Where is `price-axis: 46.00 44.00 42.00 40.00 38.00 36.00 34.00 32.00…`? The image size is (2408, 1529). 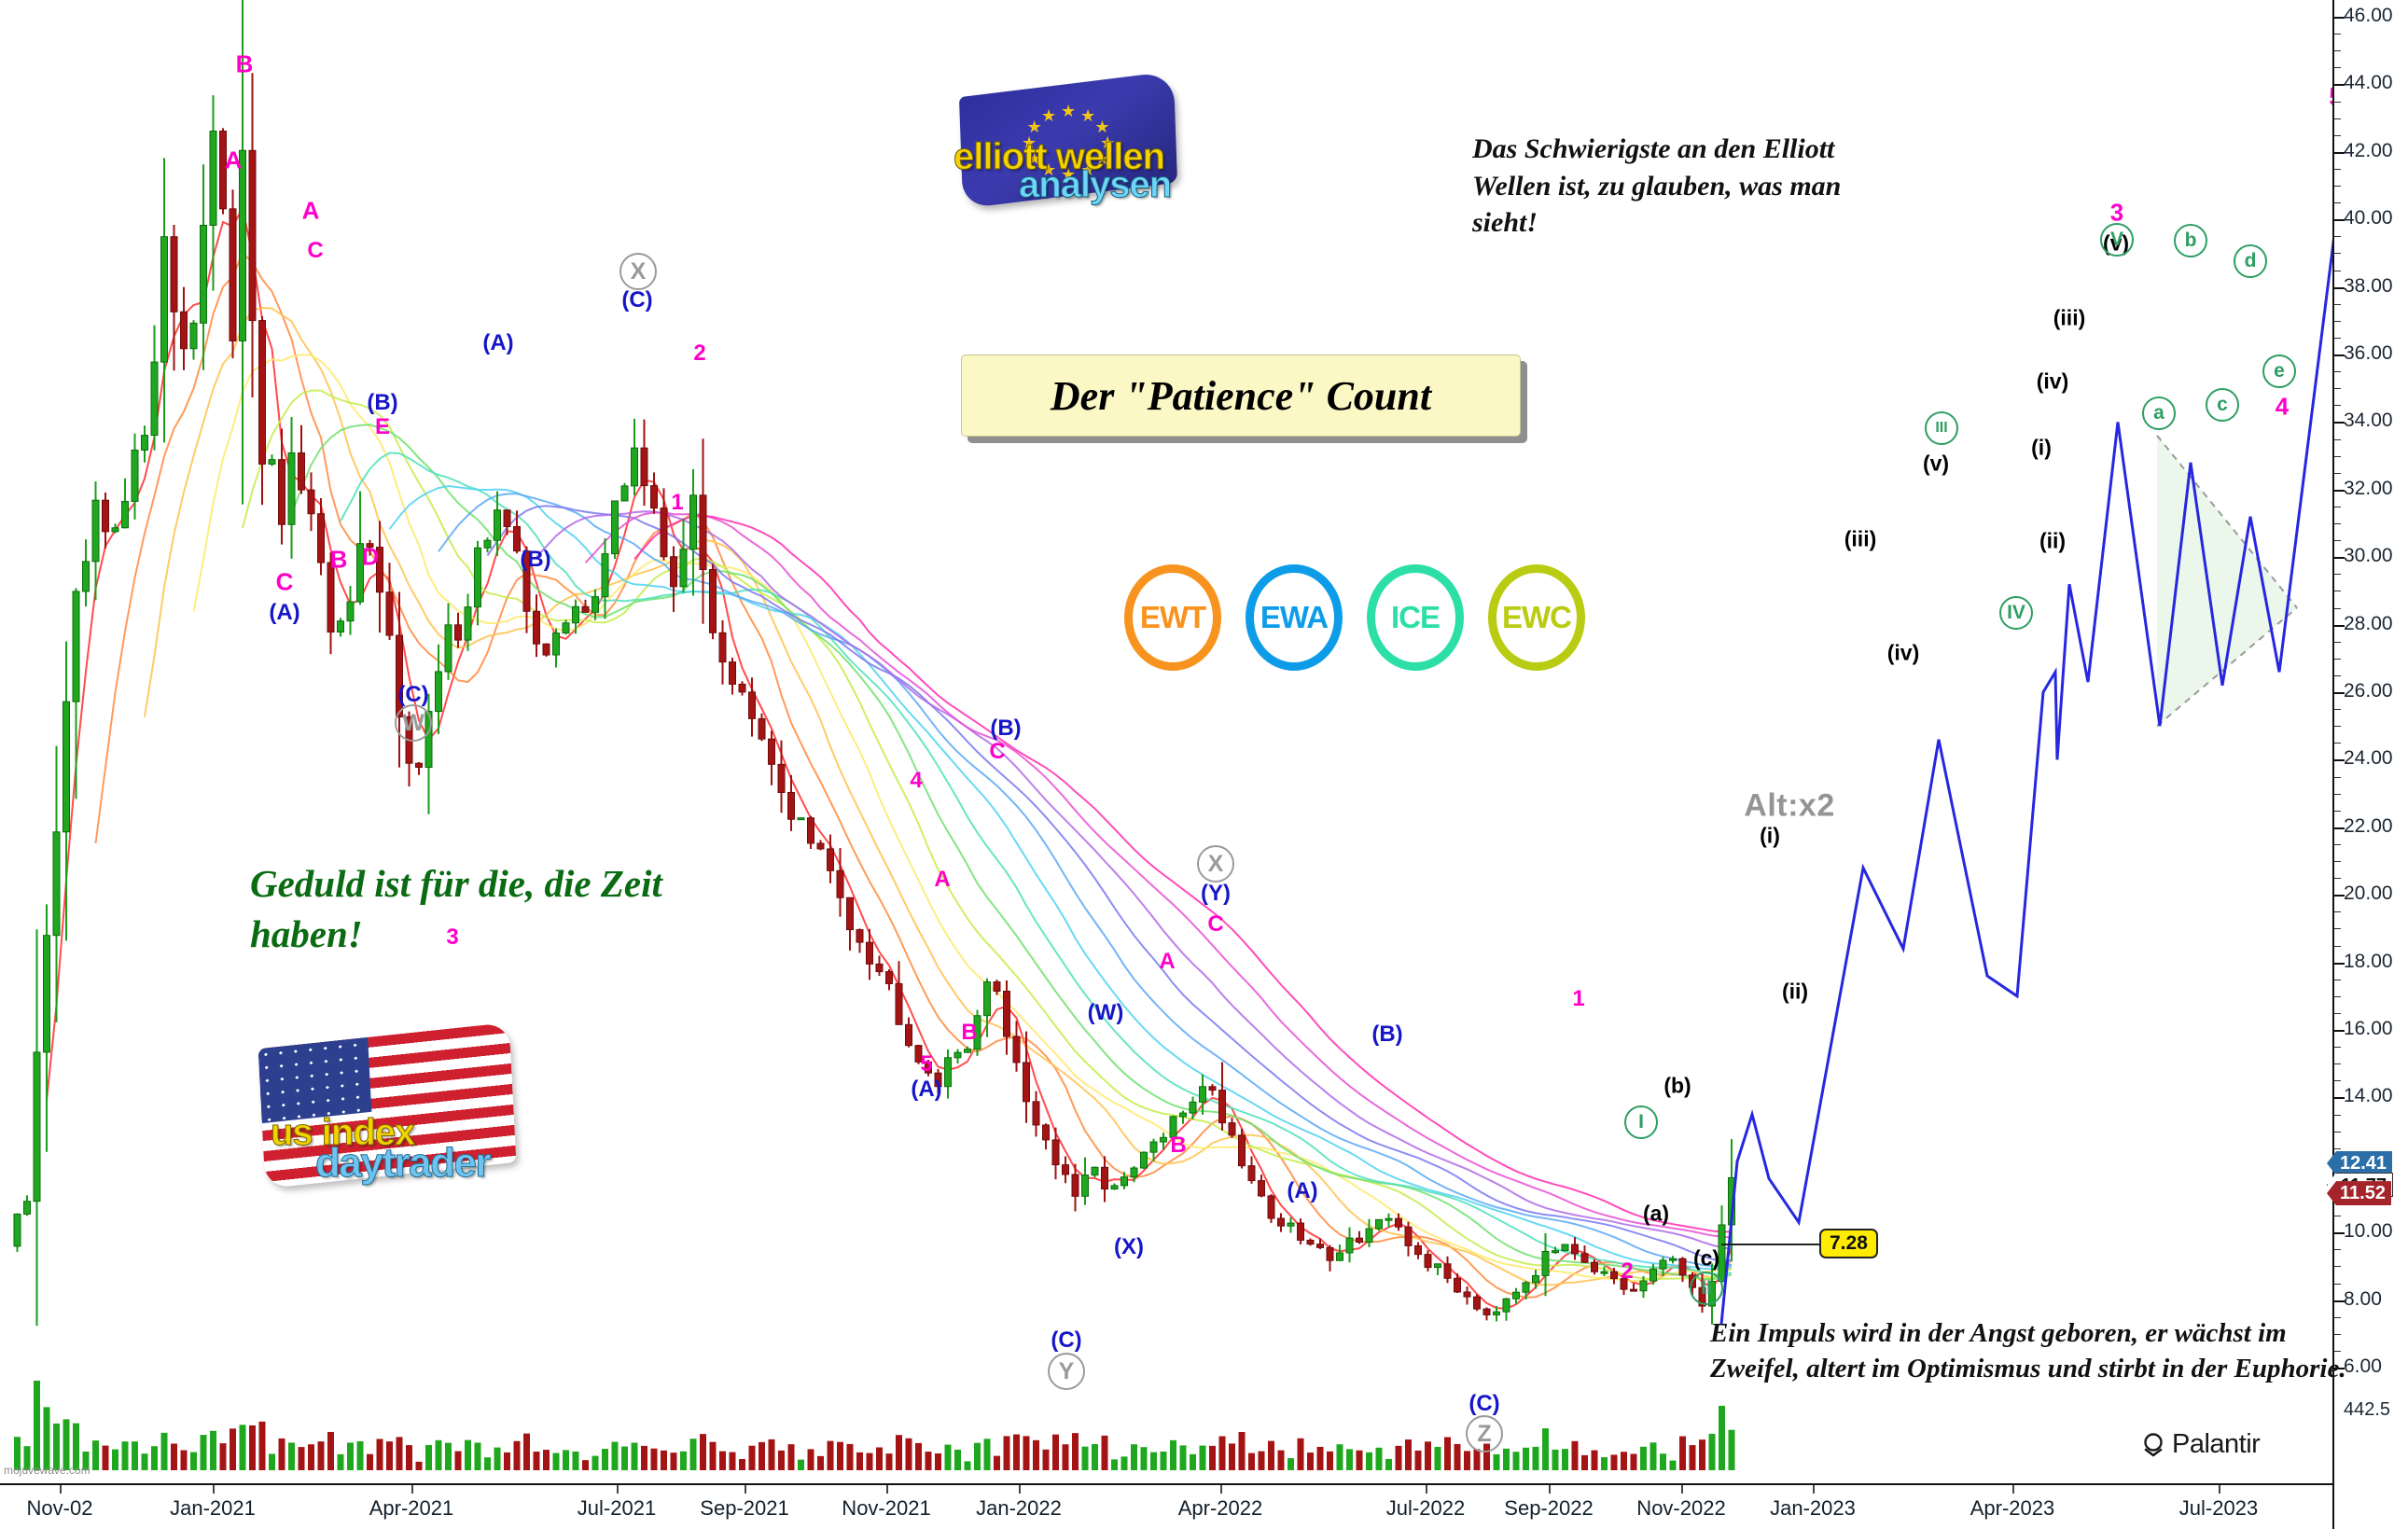 price-axis: 46.00 44.00 42.00 40.00 38.00 36.00 34.00 32.00… is located at coordinates (2368, 764).